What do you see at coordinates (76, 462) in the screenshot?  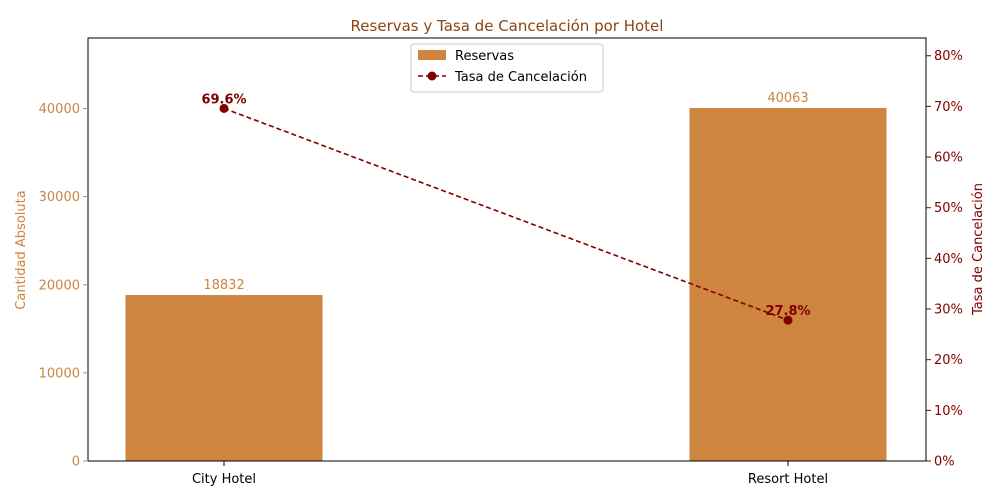 I see `y-left-tick-label-0: 0` at bounding box center [76, 462].